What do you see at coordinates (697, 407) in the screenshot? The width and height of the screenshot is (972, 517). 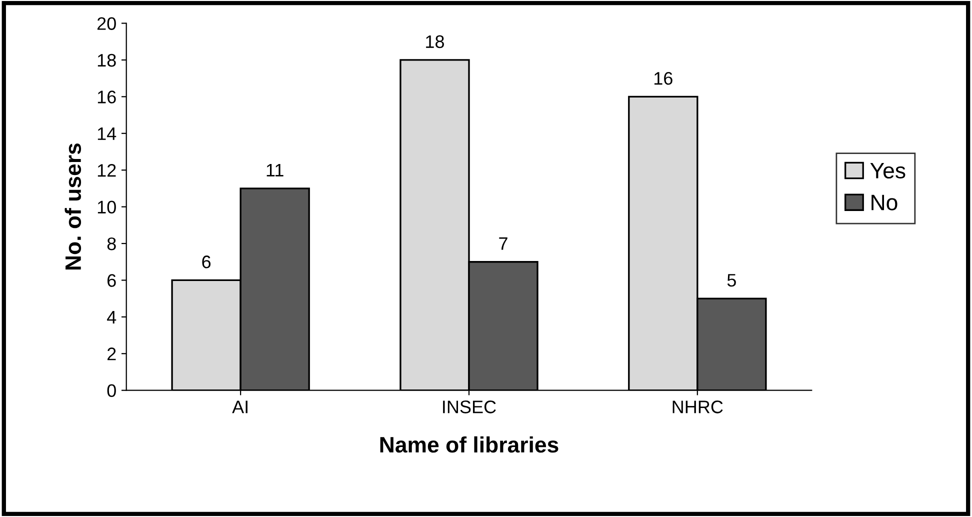 I see `x-tick-label: NHRC` at bounding box center [697, 407].